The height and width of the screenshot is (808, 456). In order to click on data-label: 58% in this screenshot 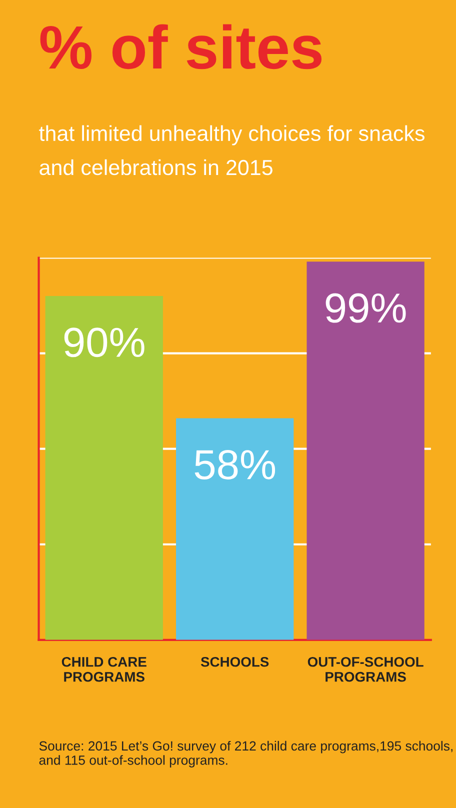, I will do `click(235, 465)`.